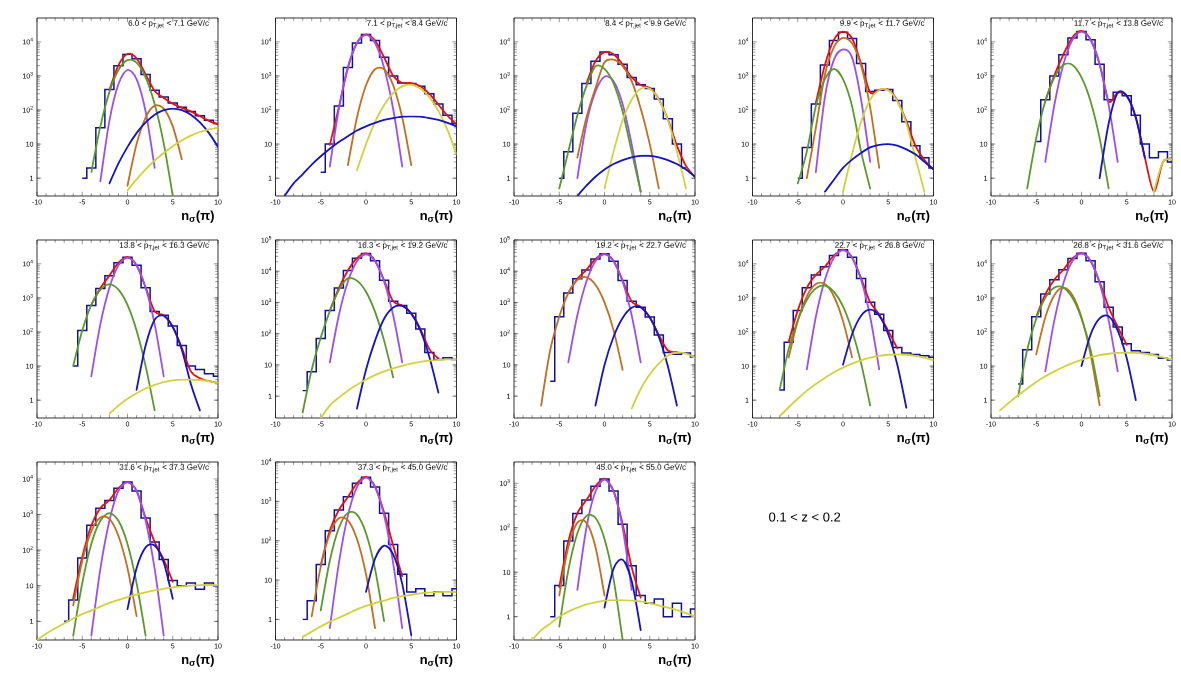  Describe the element at coordinates (641, 468) in the screenshot. I see `chart-title: 45.0 < p$_{T,jet}$ < 55.0 GeV/c` at that location.